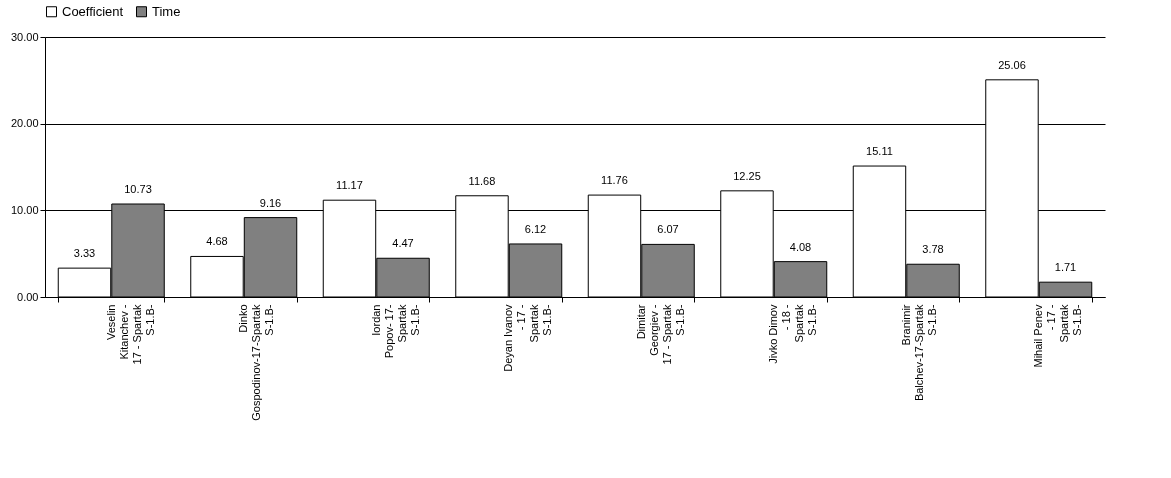 Image resolution: width=1171 pixels, height=478 pixels. I want to click on x-tick-label: Branimir Balchev-17-Spartak S-1.B-, so click(918, 353).